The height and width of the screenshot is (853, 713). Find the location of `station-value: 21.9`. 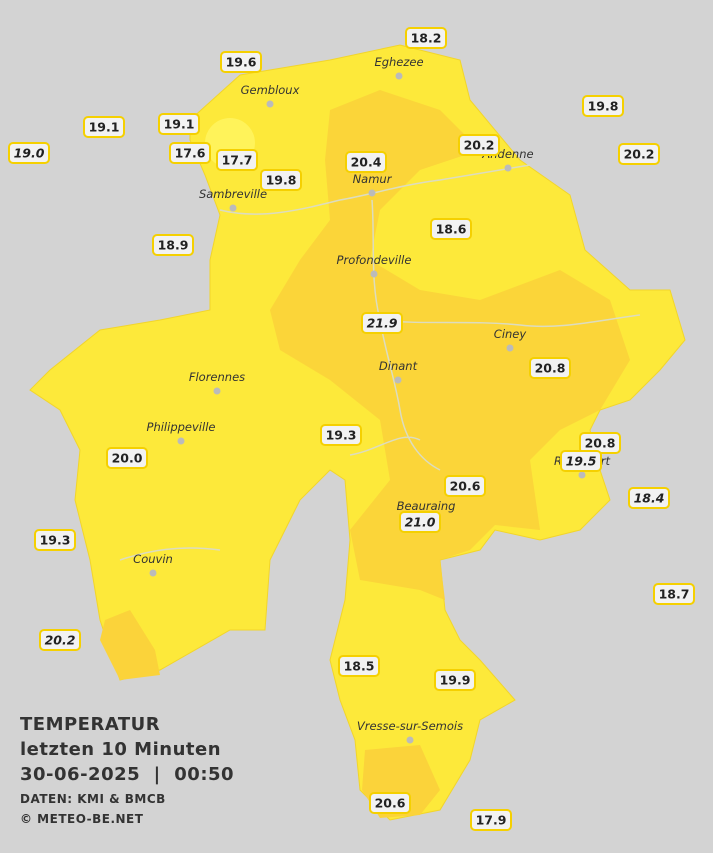

station-value: 21.9 is located at coordinates (382, 323).